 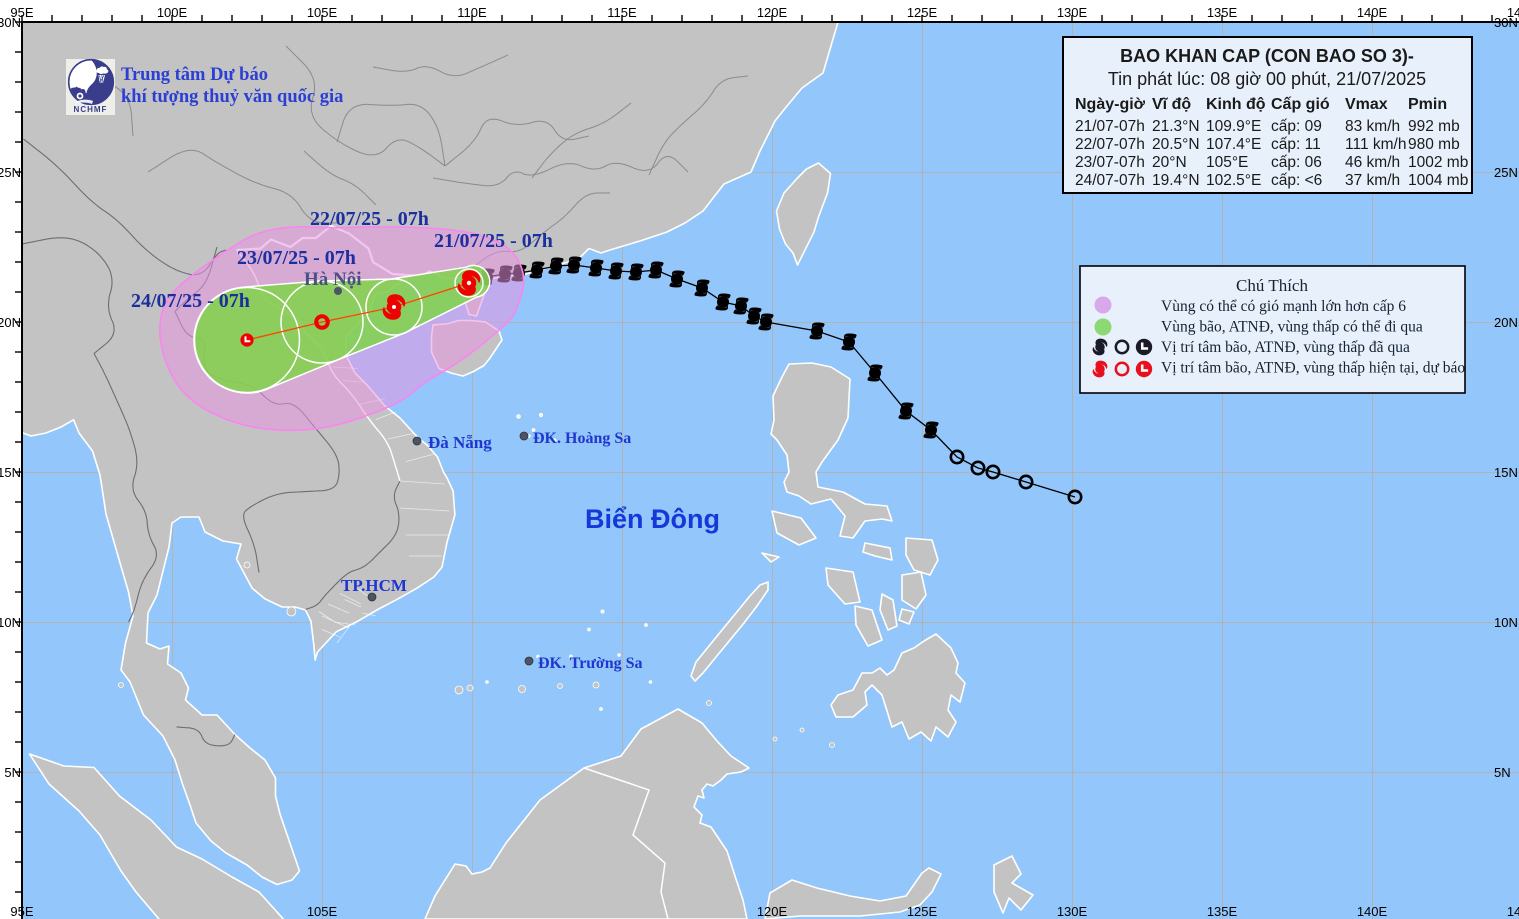 What do you see at coordinates (460, 442) in the screenshot?
I see `svg-text: Đà Nẵng` at bounding box center [460, 442].